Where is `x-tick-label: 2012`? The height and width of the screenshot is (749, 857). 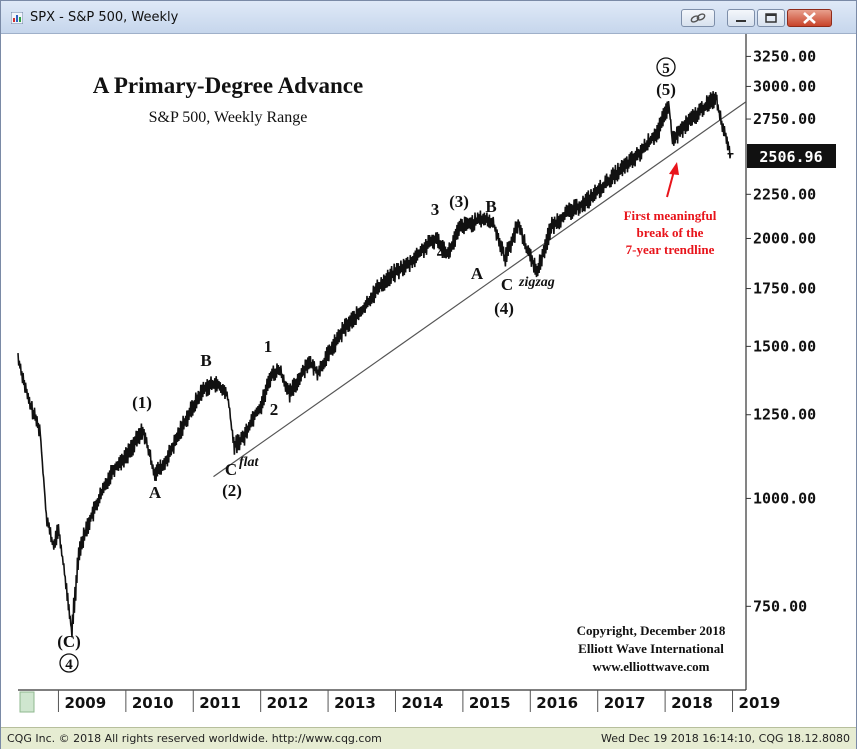
x-tick-label: 2012 is located at coordinates (288, 703).